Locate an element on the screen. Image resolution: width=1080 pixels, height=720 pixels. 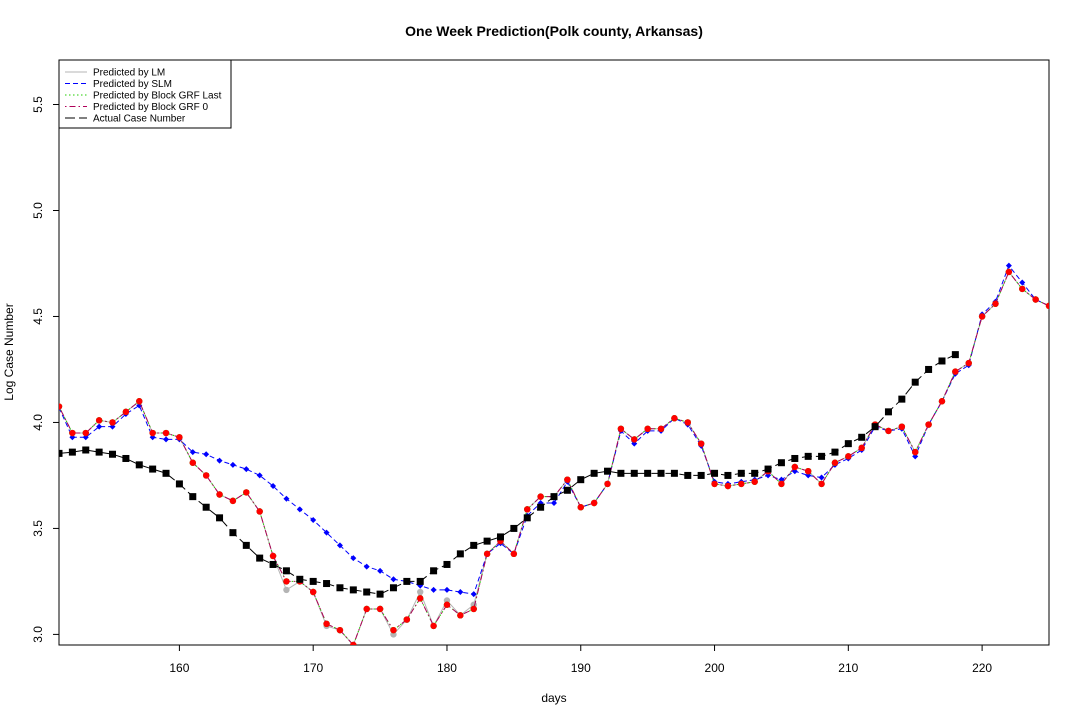
legend-box is located at coordinates (145, 94).